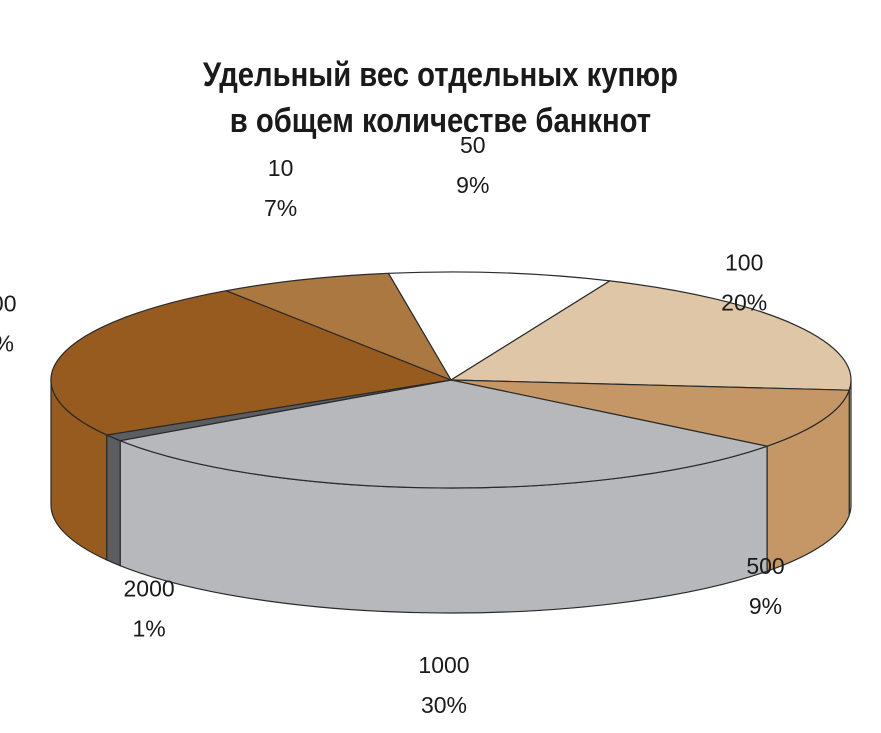 Image resolution: width=881 pixels, height=733 pixels. Describe the element at coordinates (281, 168) in the screenshot. I see `slice-label-10: 10` at that location.